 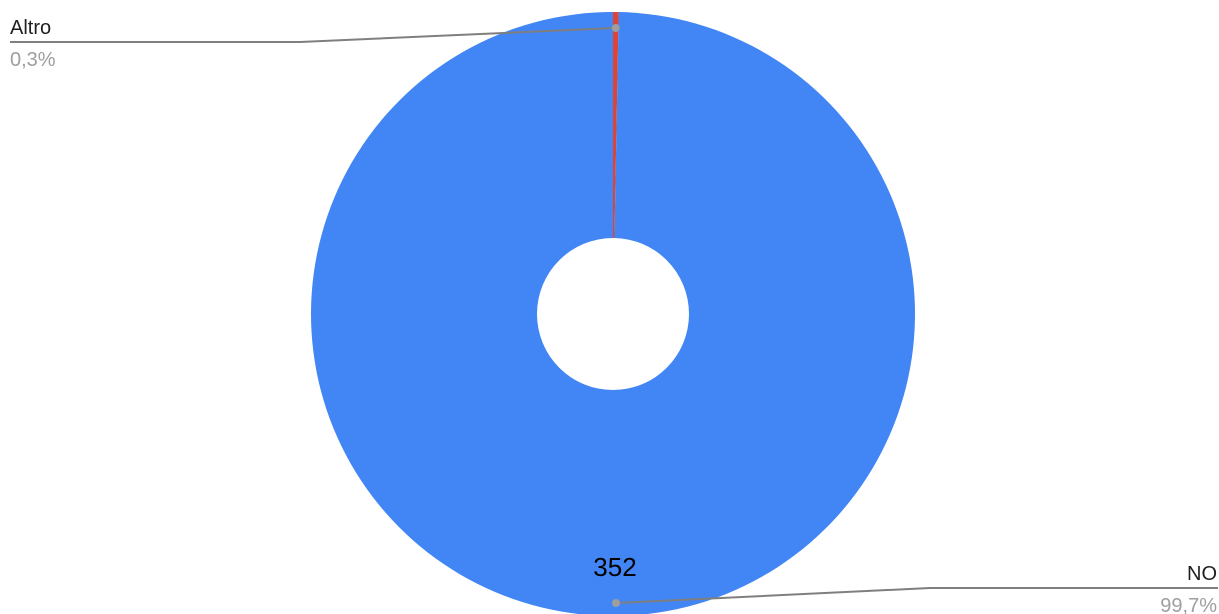 What do you see at coordinates (1188, 604) in the screenshot?
I see `slice-percent-no: 99,7%` at bounding box center [1188, 604].